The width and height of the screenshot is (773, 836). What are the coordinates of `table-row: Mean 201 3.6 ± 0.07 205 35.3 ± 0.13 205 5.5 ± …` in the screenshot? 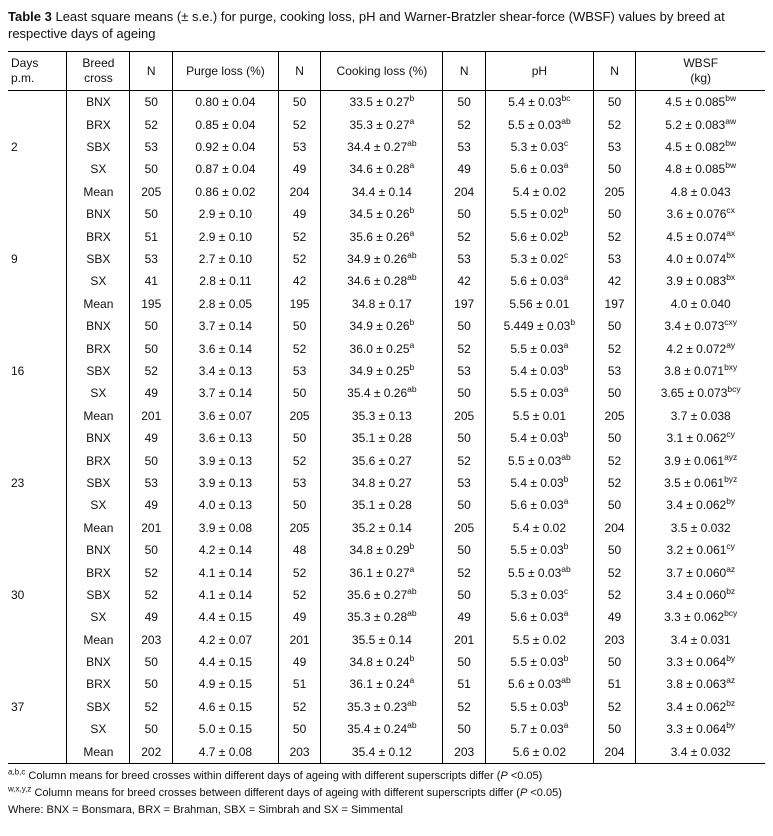 It's located at (386, 416).